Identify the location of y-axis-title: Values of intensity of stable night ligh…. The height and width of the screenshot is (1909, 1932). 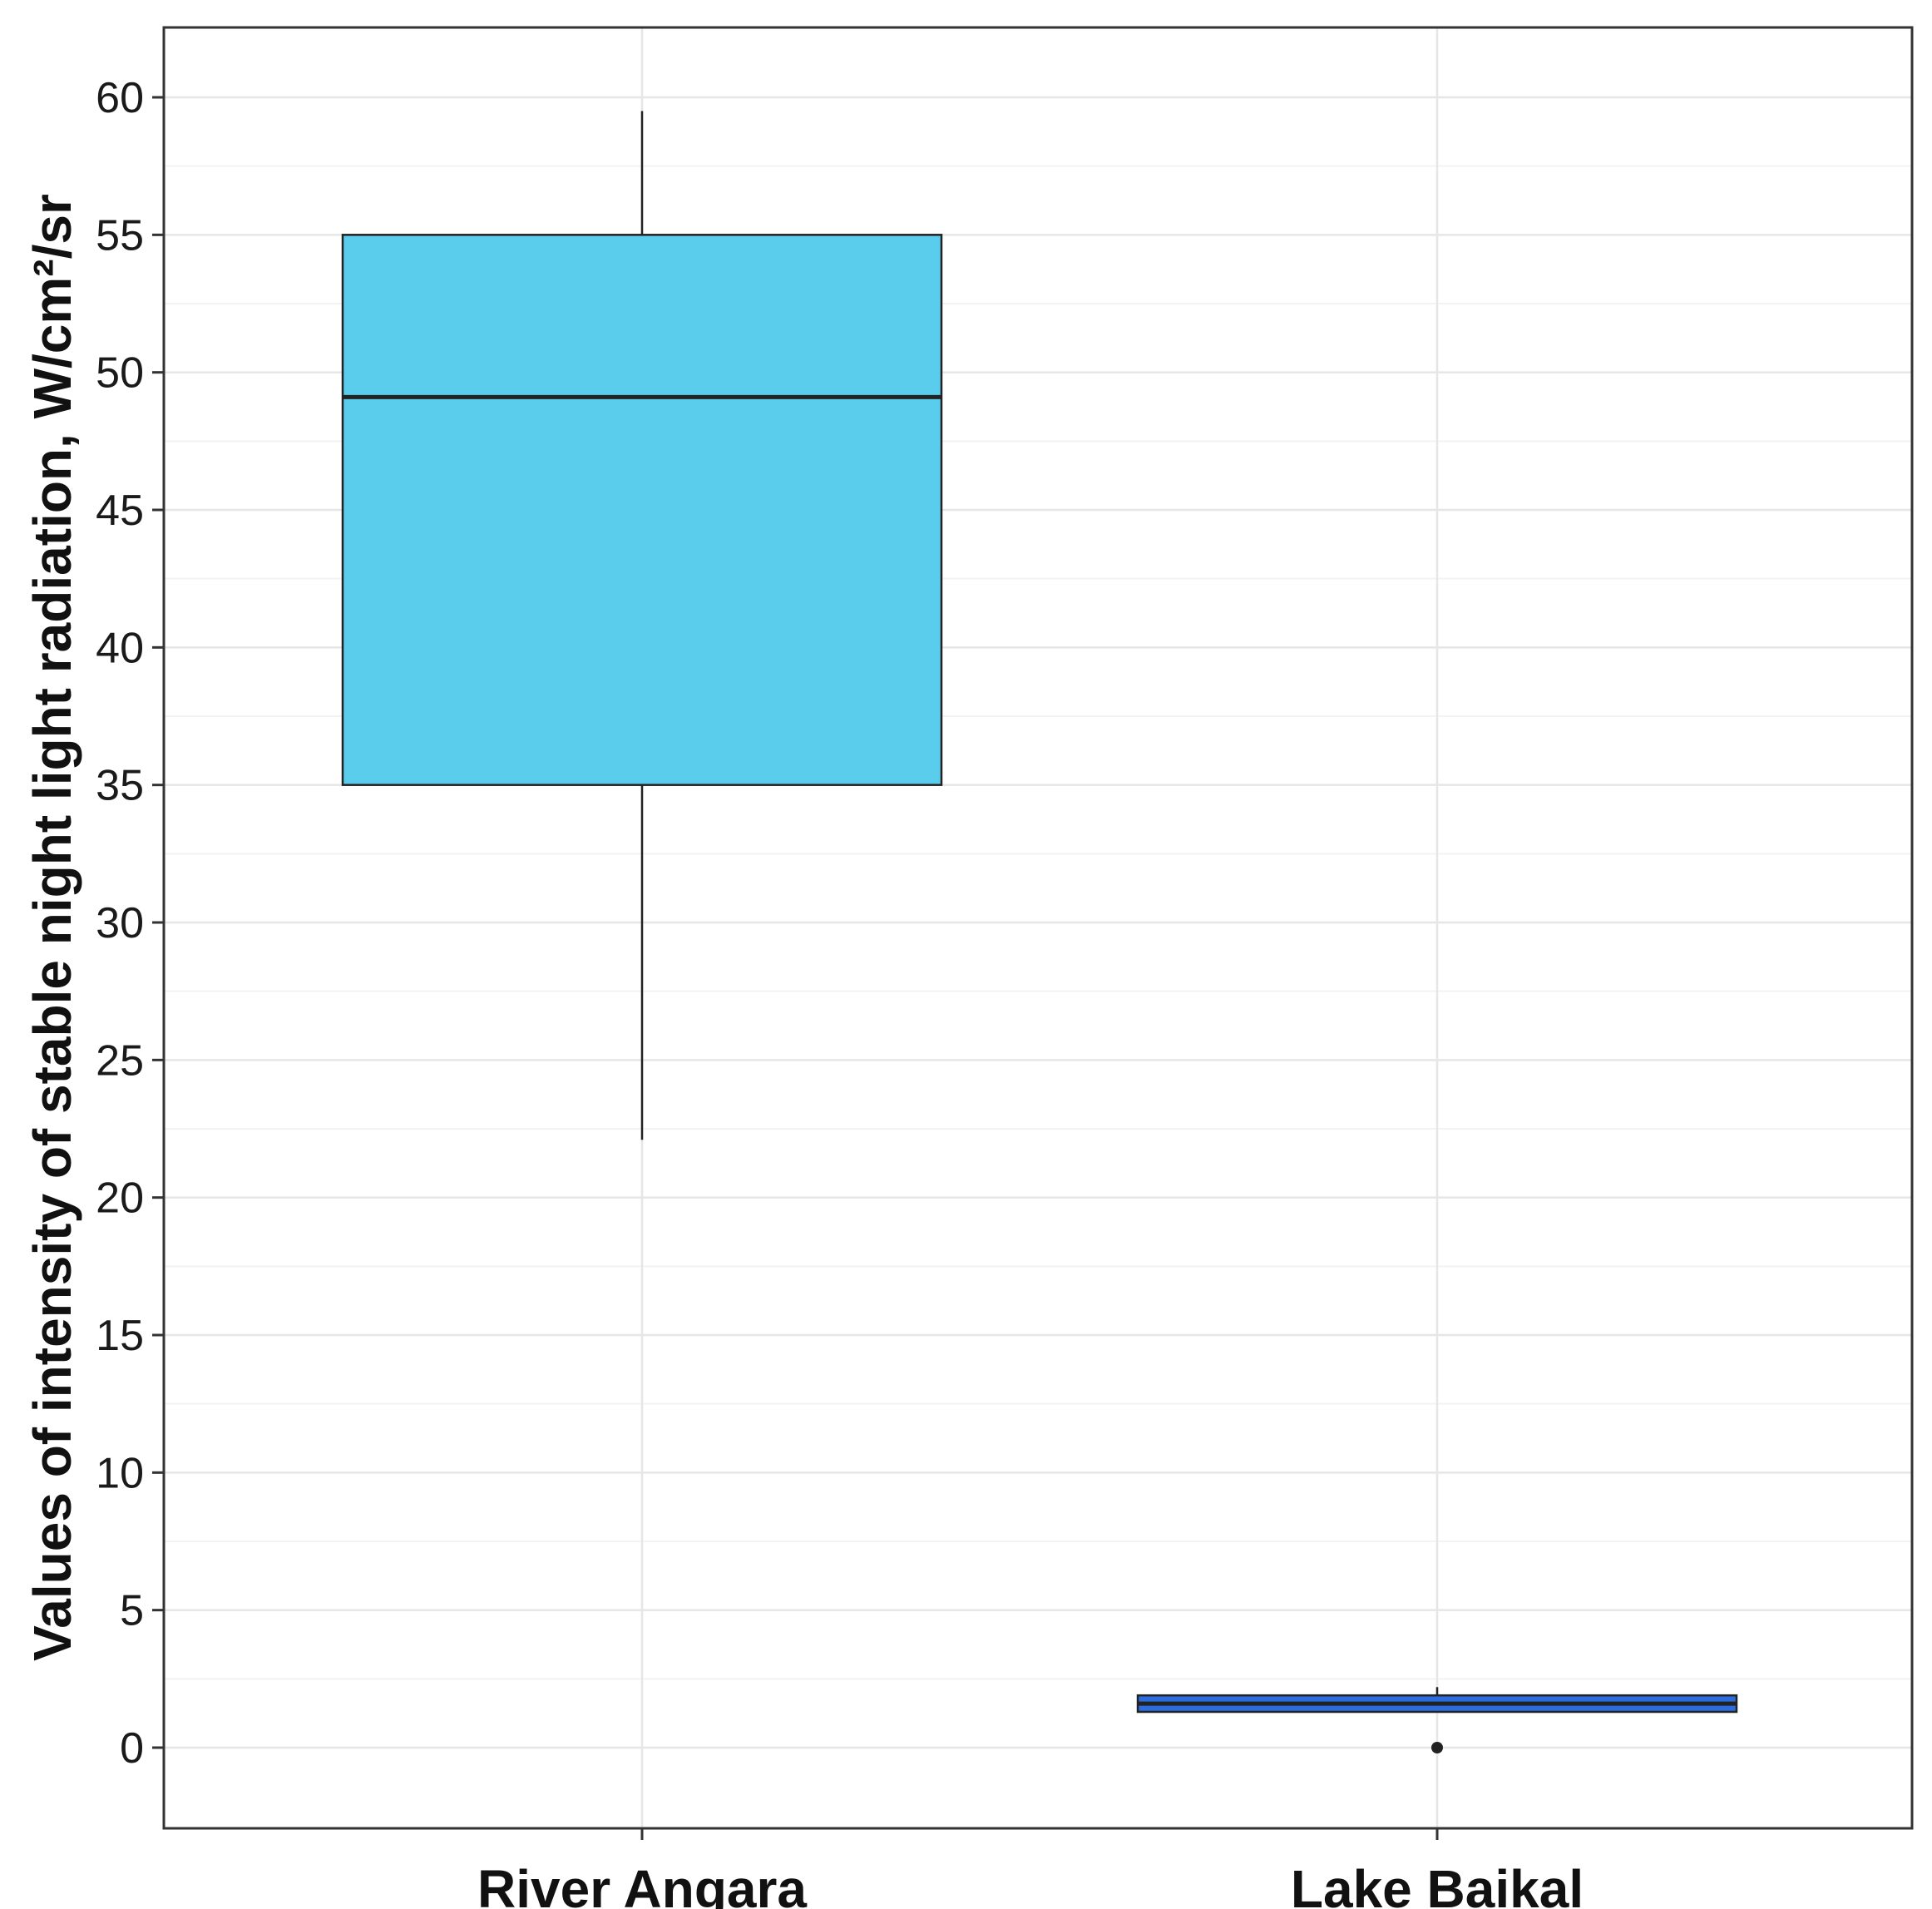
(52, 928).